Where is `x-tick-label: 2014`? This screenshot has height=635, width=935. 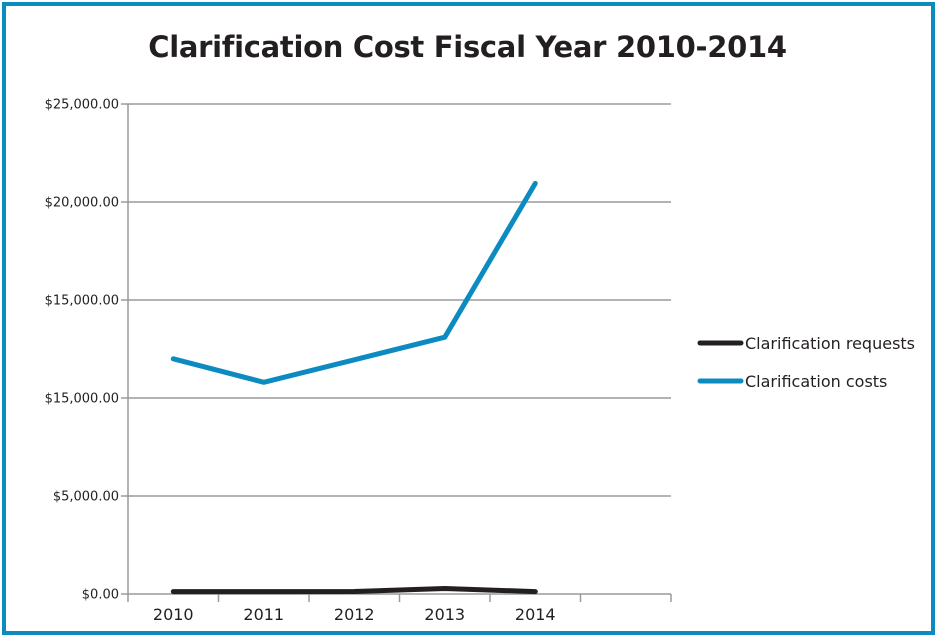 x-tick-label: 2014 is located at coordinates (535, 614).